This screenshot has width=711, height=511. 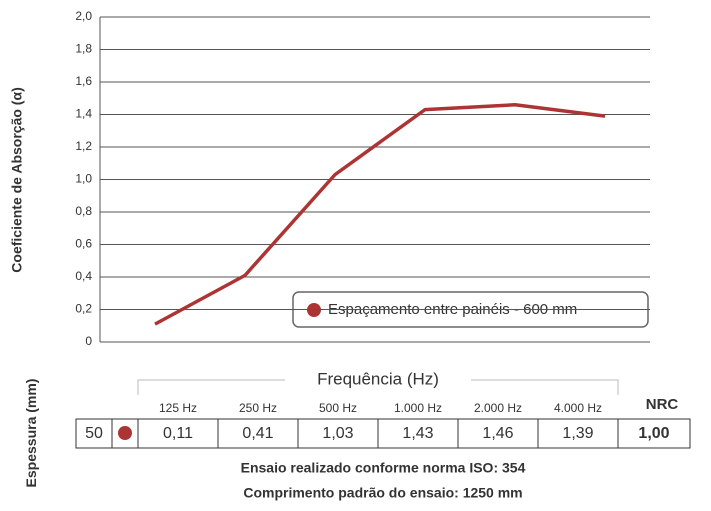 What do you see at coordinates (383, 433) in the screenshot?
I see `table-row` at bounding box center [383, 433].